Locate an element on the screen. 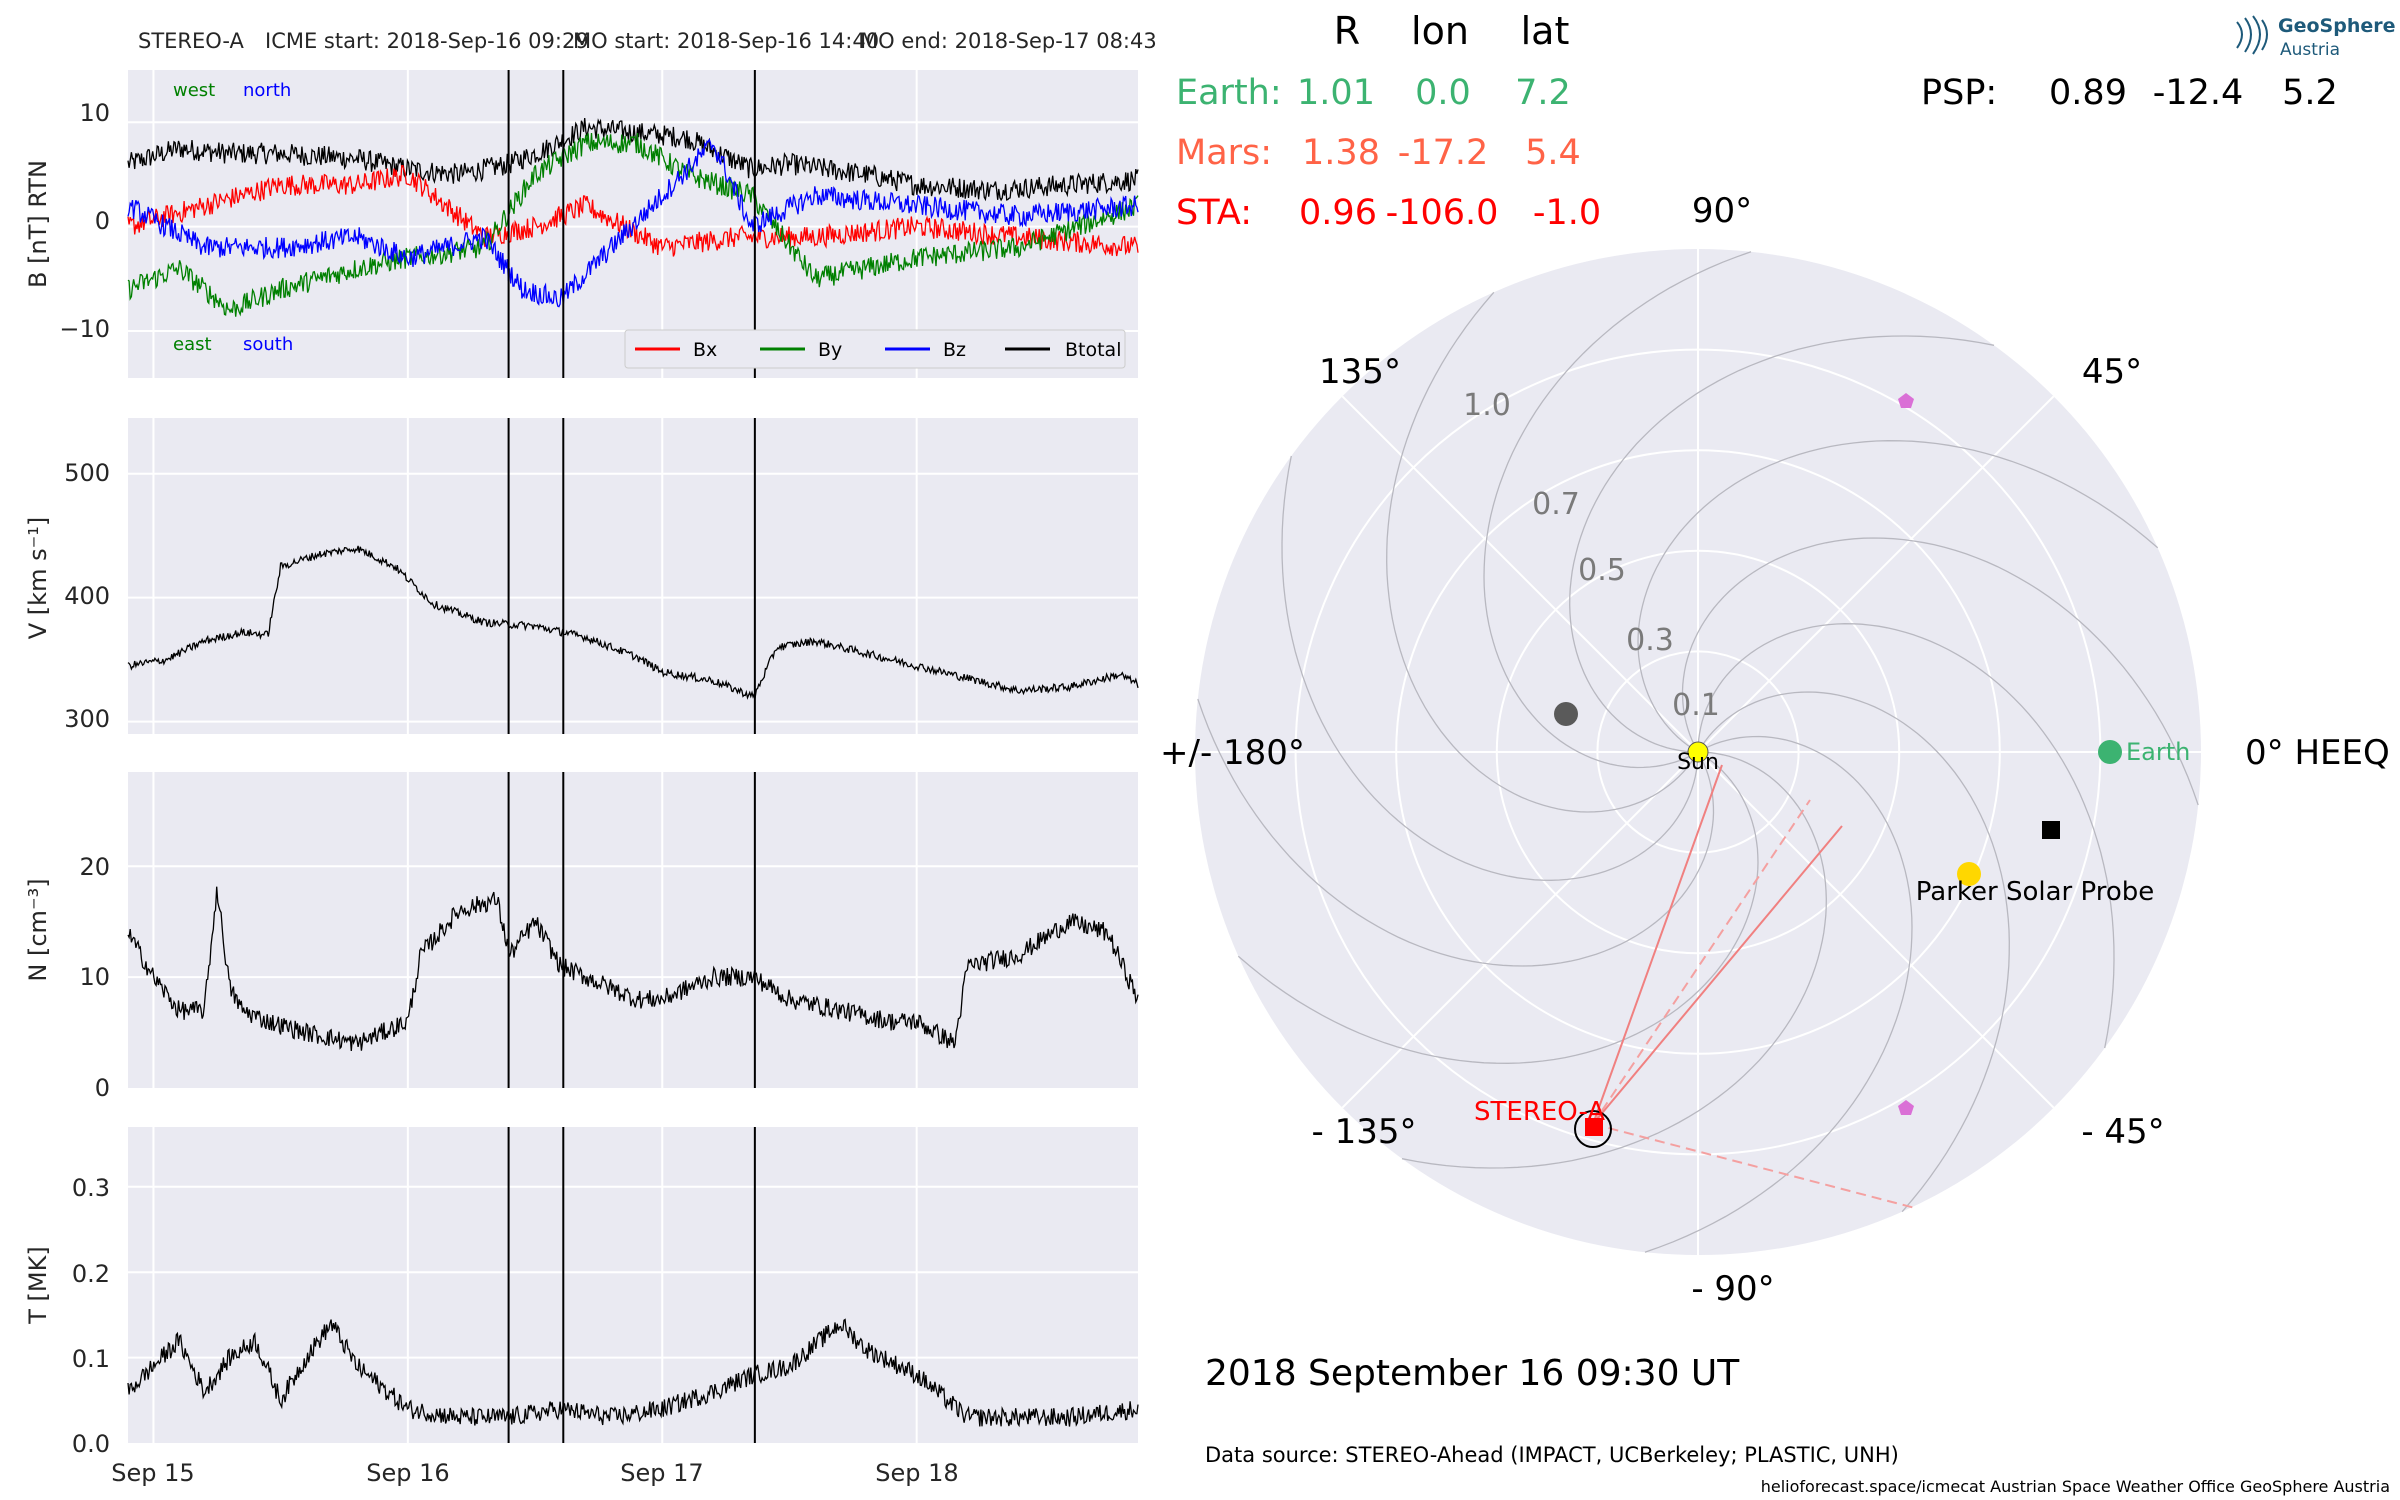 Image resolution: width=2400 pixels, height=1500 pixels. r-label: 1.0 is located at coordinates (1487, 405).